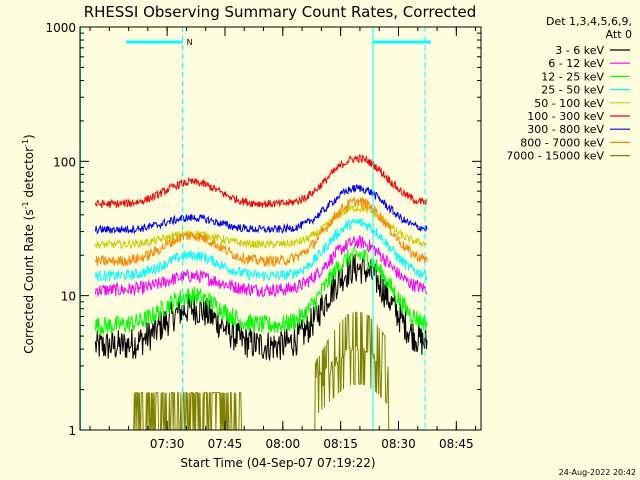  I want to click on y-tick-label: 1, so click(72, 431).